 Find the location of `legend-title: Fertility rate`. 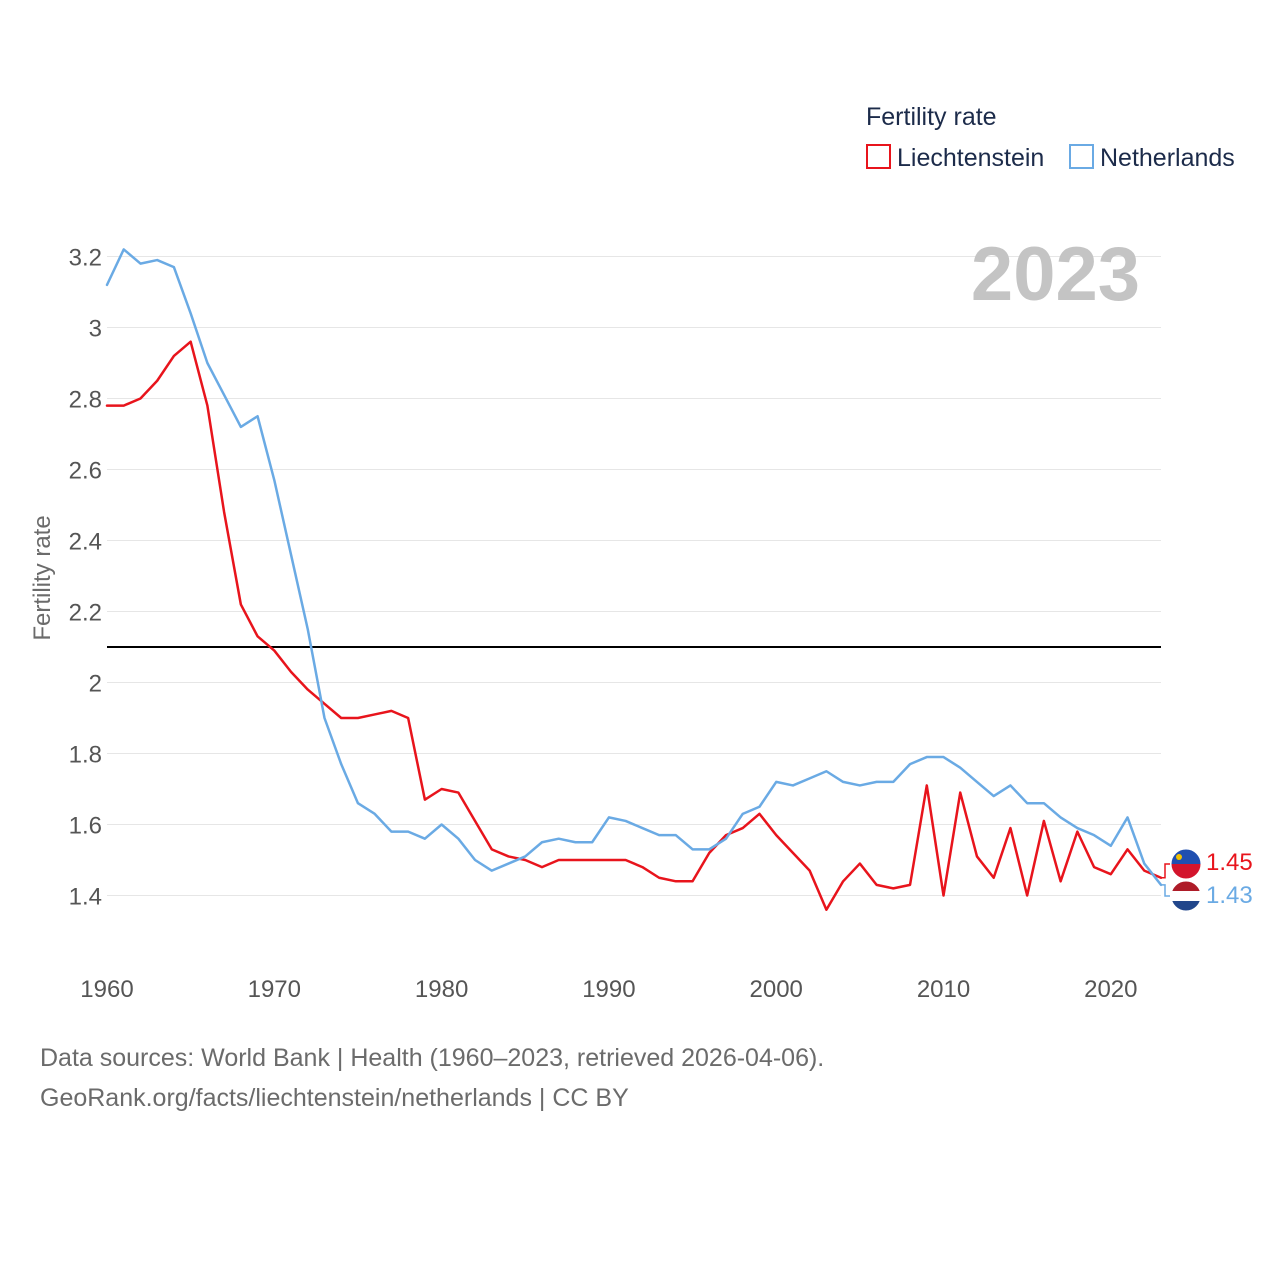

legend-title: Fertility rate is located at coordinates (931, 117).